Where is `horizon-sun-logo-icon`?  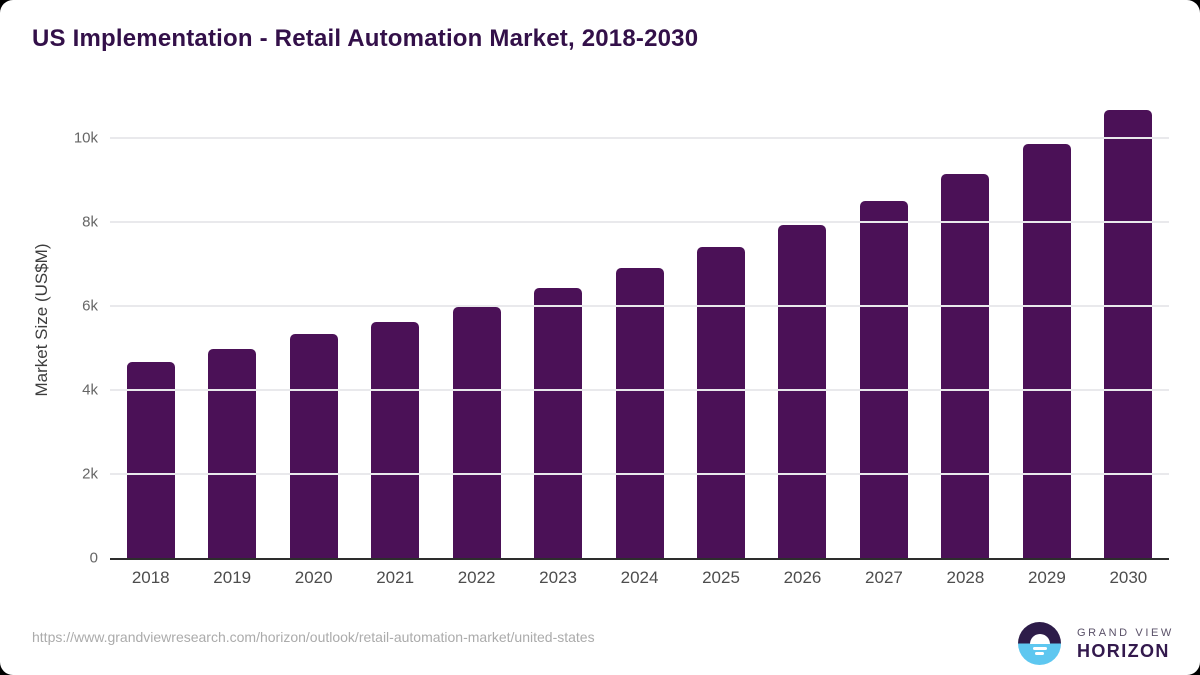 horizon-sun-logo-icon is located at coordinates (1039, 643).